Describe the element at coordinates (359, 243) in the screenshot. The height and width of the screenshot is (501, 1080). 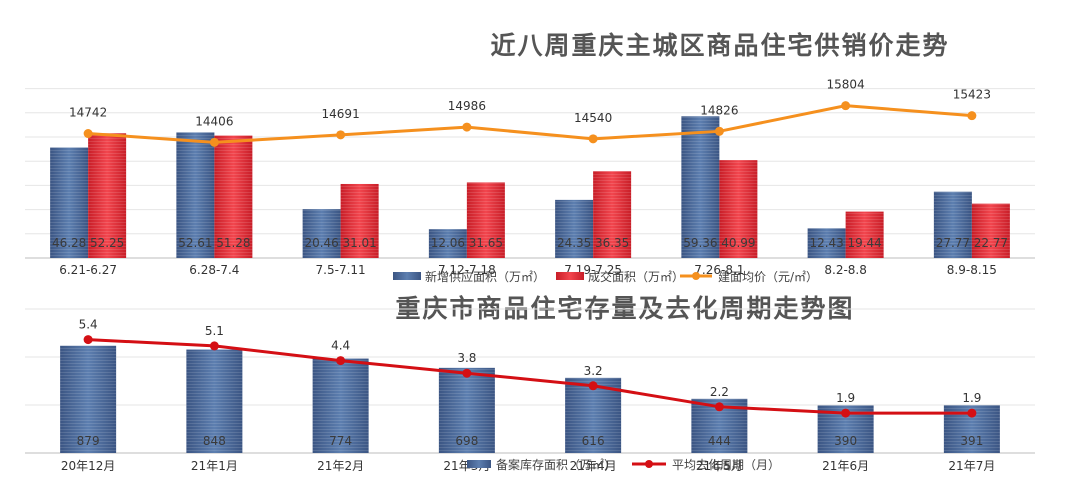
I see `label-sales: 31.01` at that location.